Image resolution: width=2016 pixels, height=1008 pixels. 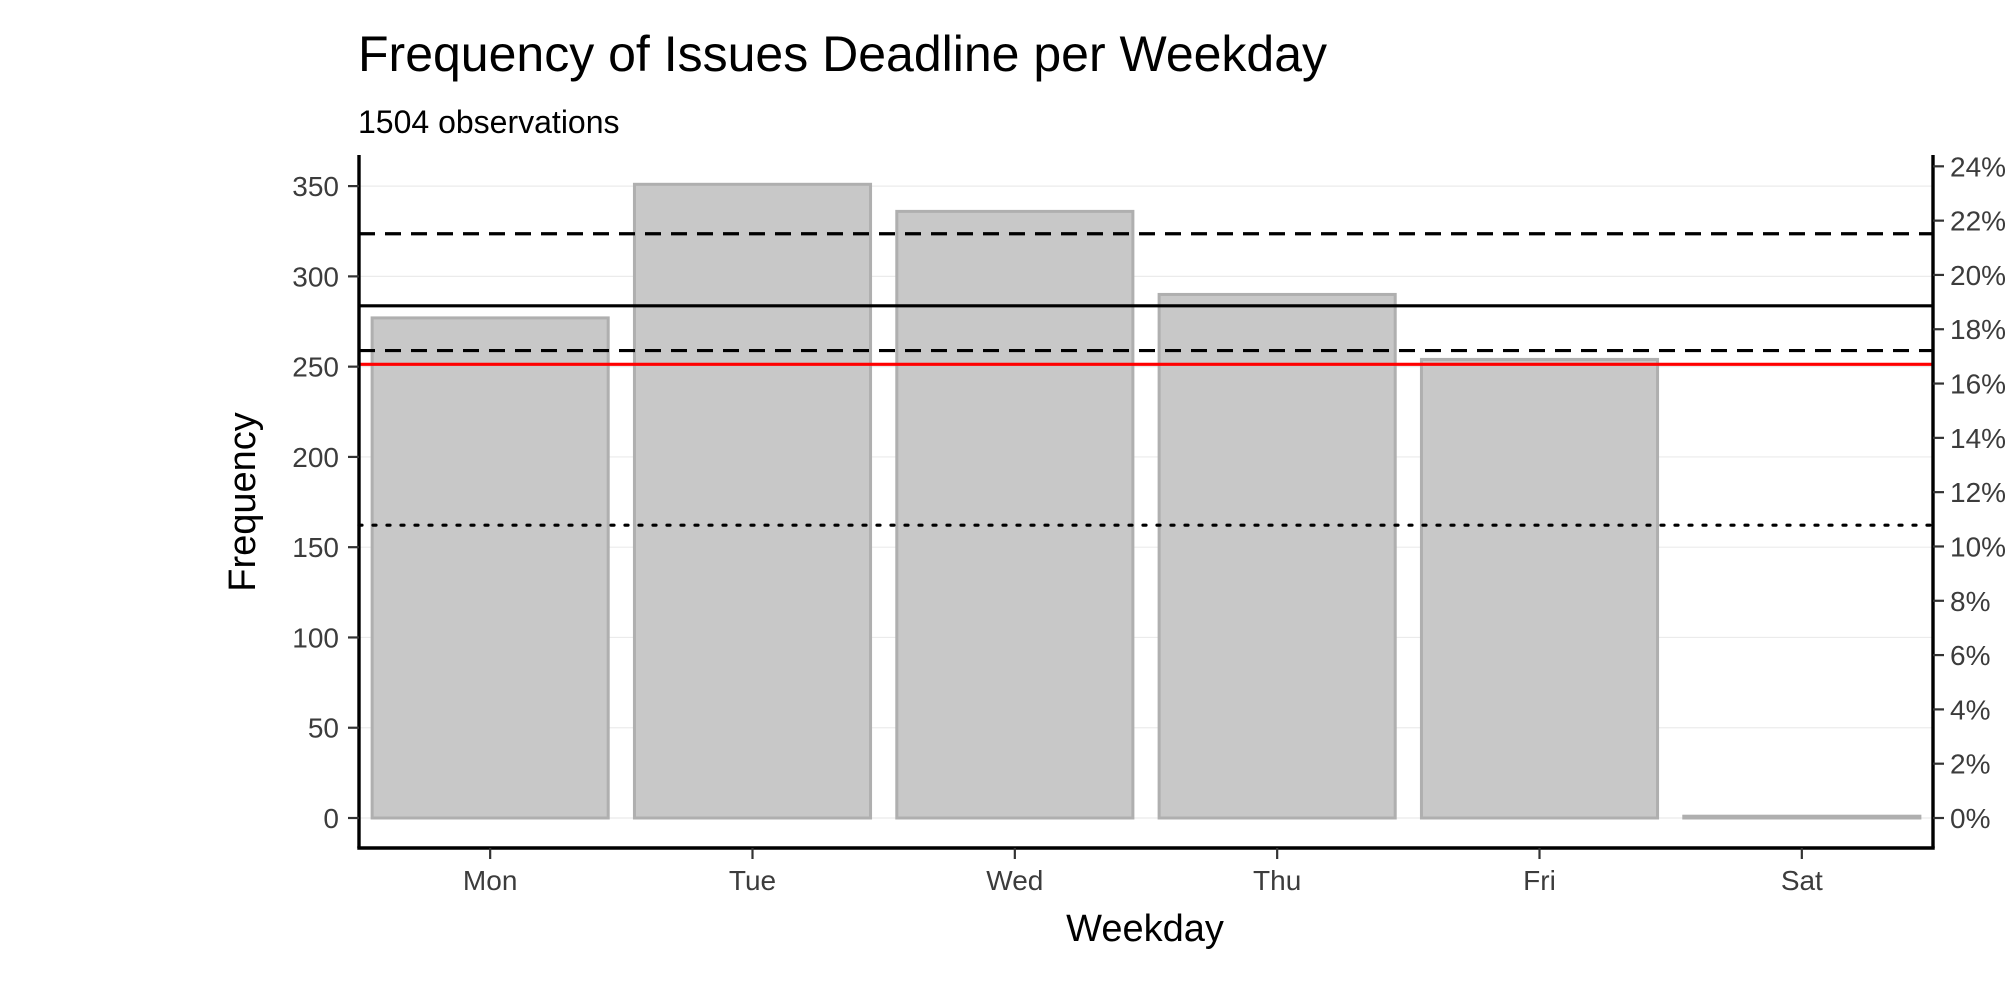 I want to click on chart-subtitle: 1504 observations, so click(x=489, y=122).